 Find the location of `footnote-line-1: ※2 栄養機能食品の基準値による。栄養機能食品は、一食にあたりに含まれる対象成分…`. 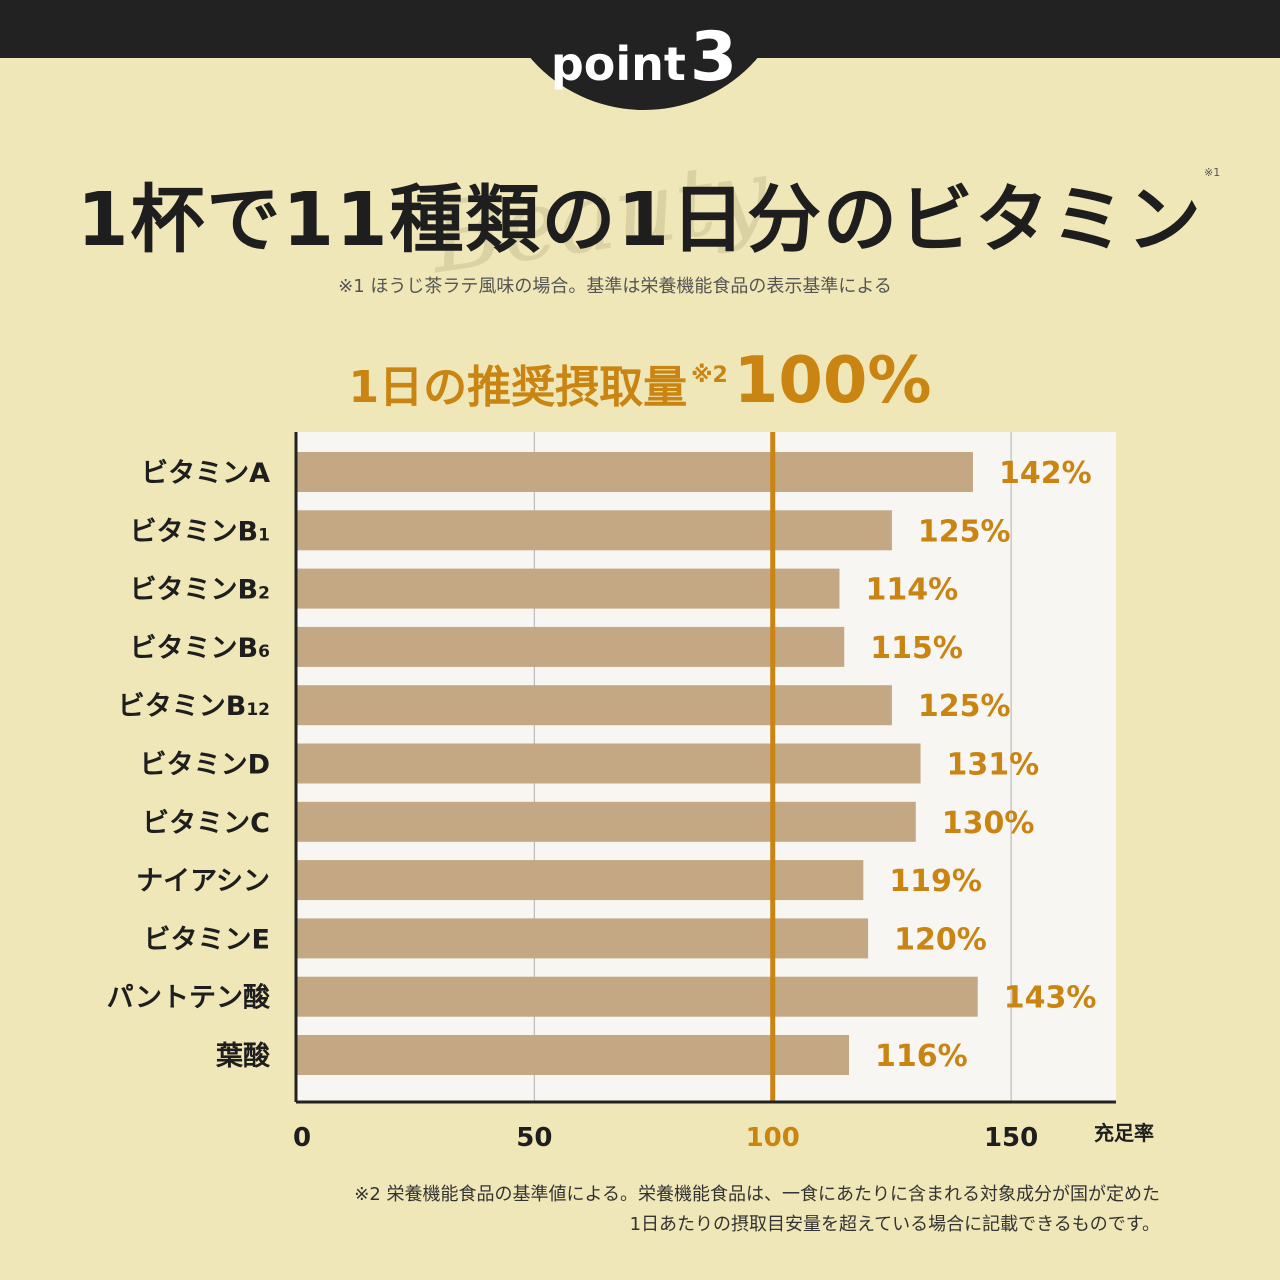

footnote-line-1: ※2 栄養機能食品の基準値による。栄養機能食品は、一食にあたりに含まれる対象成分… is located at coordinates (757, 1194).